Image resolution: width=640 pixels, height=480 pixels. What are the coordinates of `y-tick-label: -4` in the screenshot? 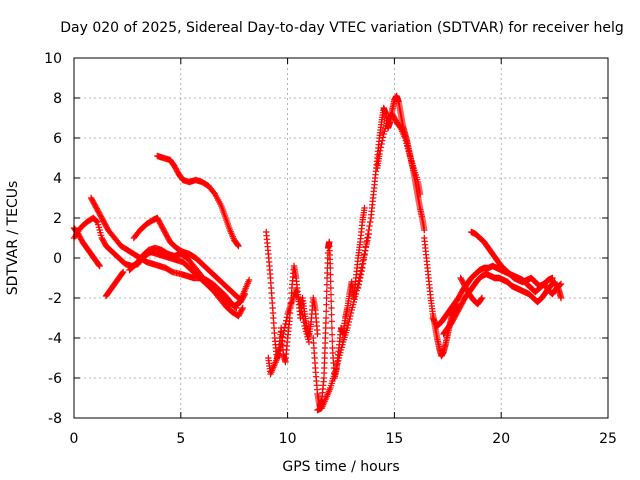 It's located at (55, 339).